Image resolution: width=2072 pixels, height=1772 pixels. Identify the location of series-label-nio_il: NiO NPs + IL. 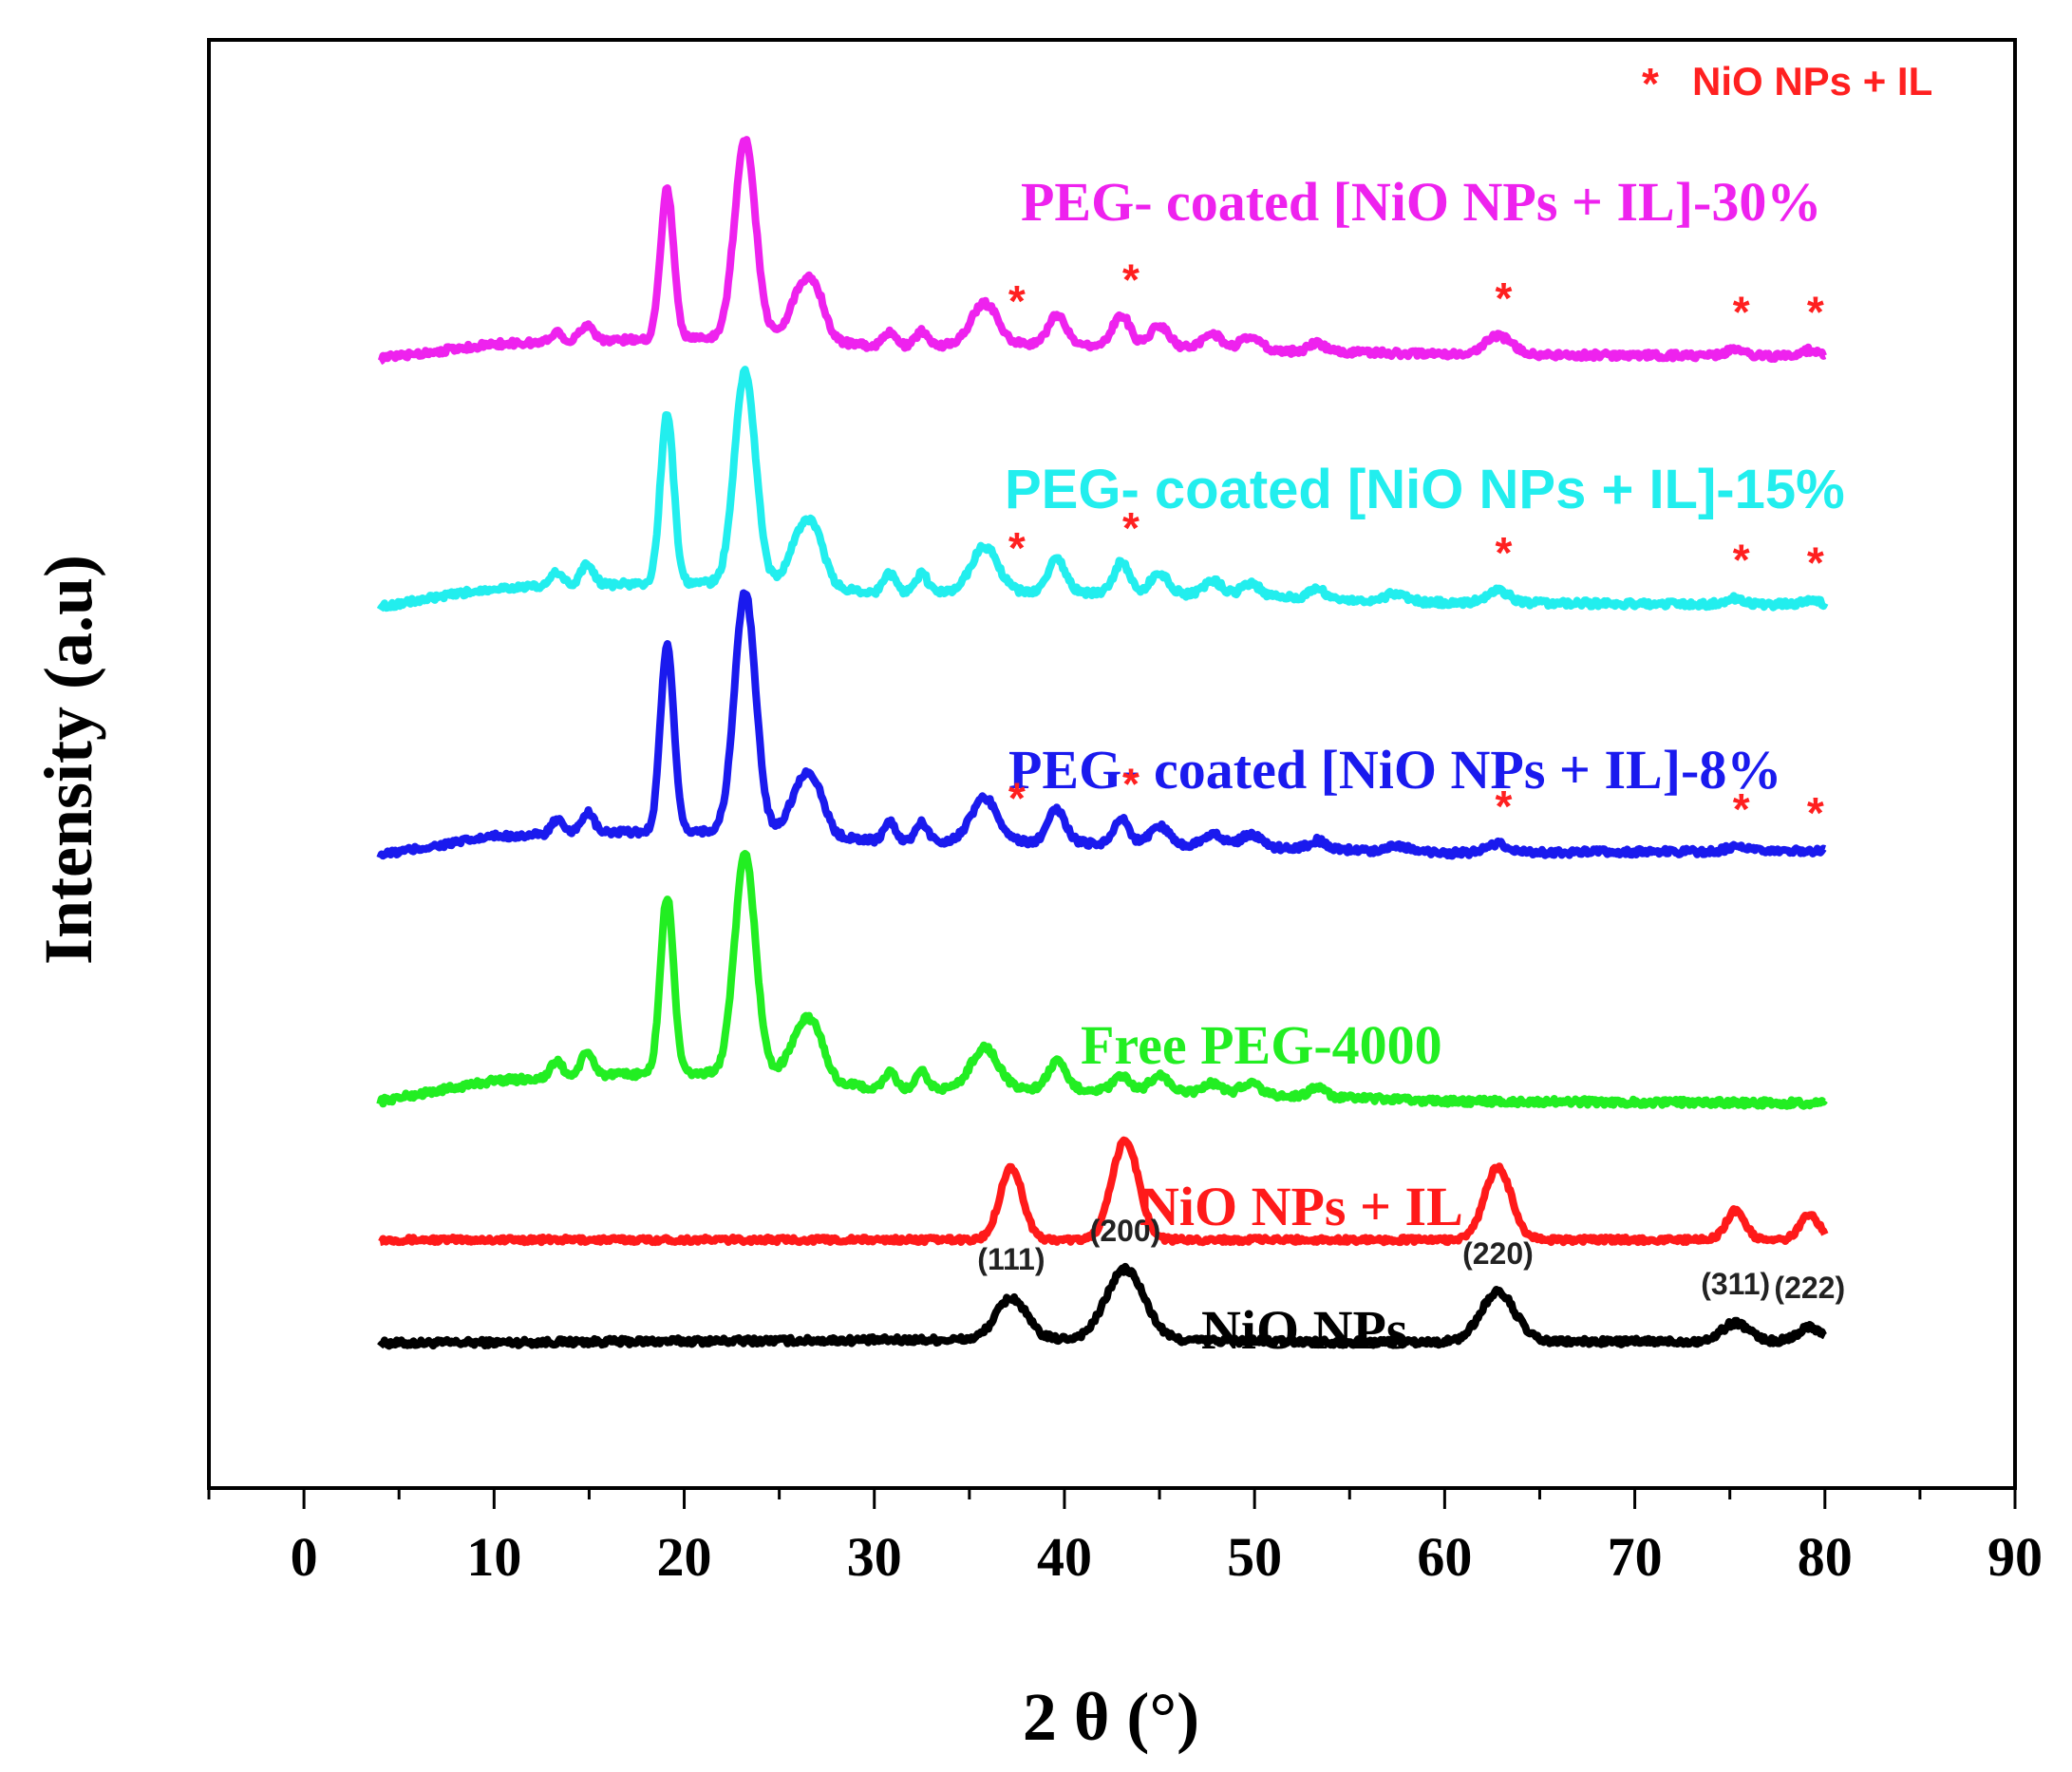
(1301, 1206).